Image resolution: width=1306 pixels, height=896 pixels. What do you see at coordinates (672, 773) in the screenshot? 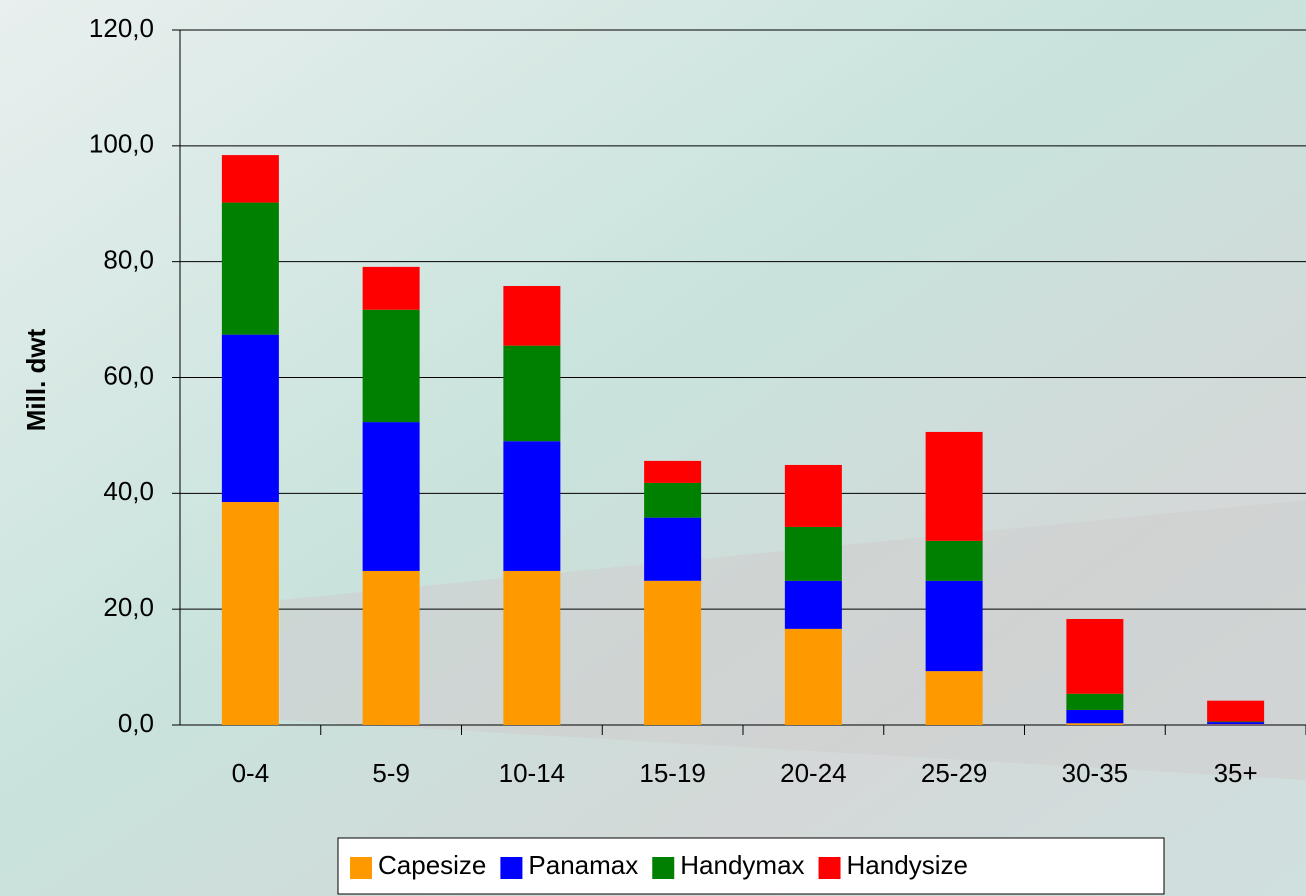
I see `x-tick-label: 15-19` at bounding box center [672, 773].